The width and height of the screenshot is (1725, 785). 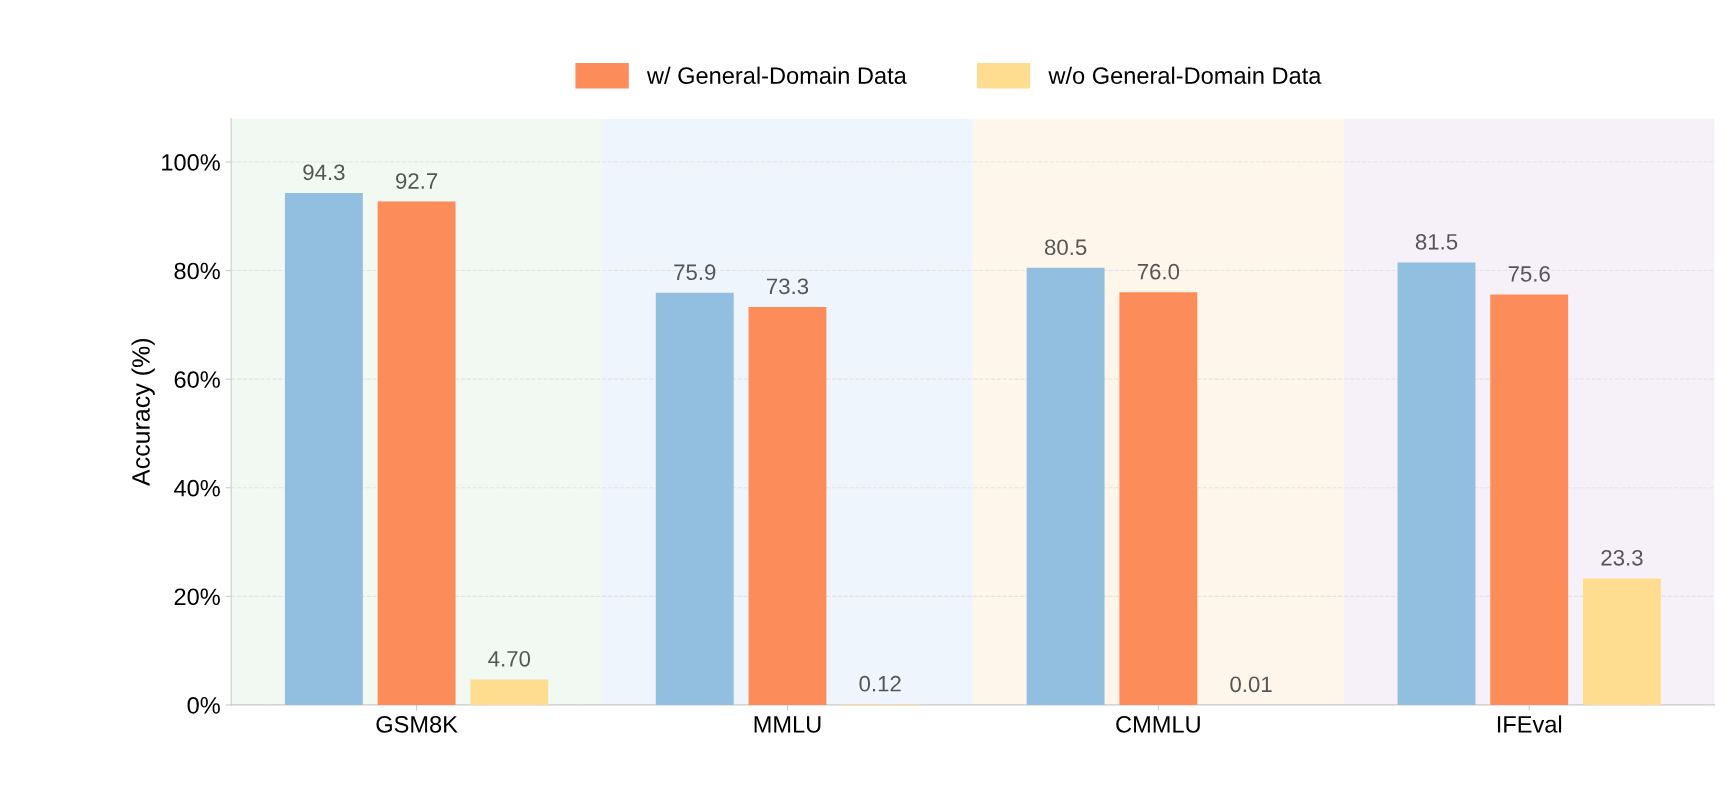 What do you see at coordinates (787, 724) in the screenshot?
I see `x-tick-label: MMLU` at bounding box center [787, 724].